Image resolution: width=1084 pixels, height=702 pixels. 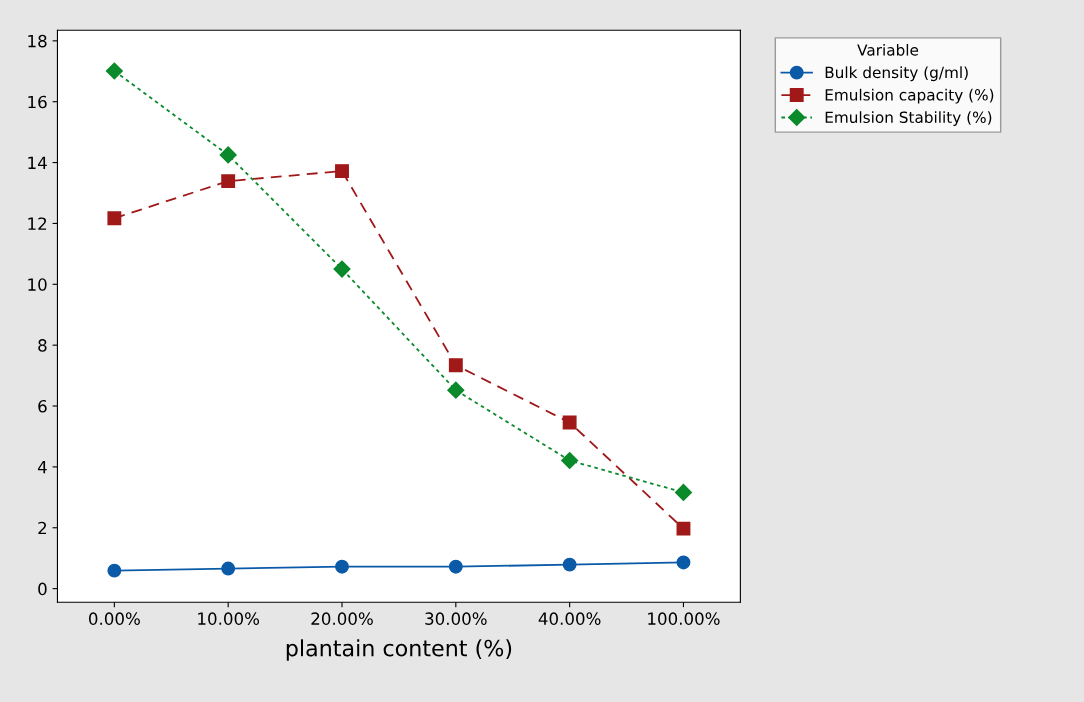 What do you see at coordinates (42, 528) in the screenshot?
I see `y-tick-label: 2` at bounding box center [42, 528].